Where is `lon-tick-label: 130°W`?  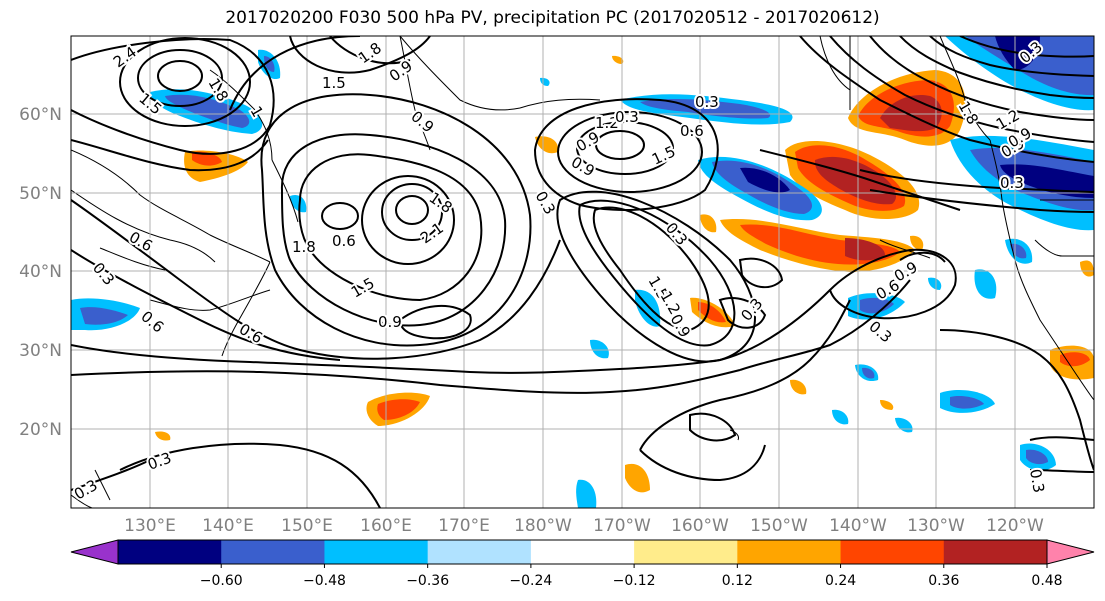 lon-tick-label: 130°W is located at coordinates (936, 526).